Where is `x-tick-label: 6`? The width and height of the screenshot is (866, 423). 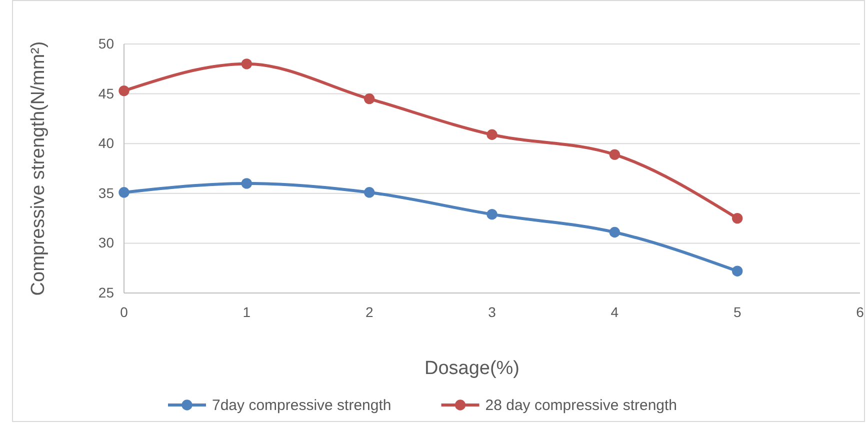 x-tick-label: 6 is located at coordinates (860, 312).